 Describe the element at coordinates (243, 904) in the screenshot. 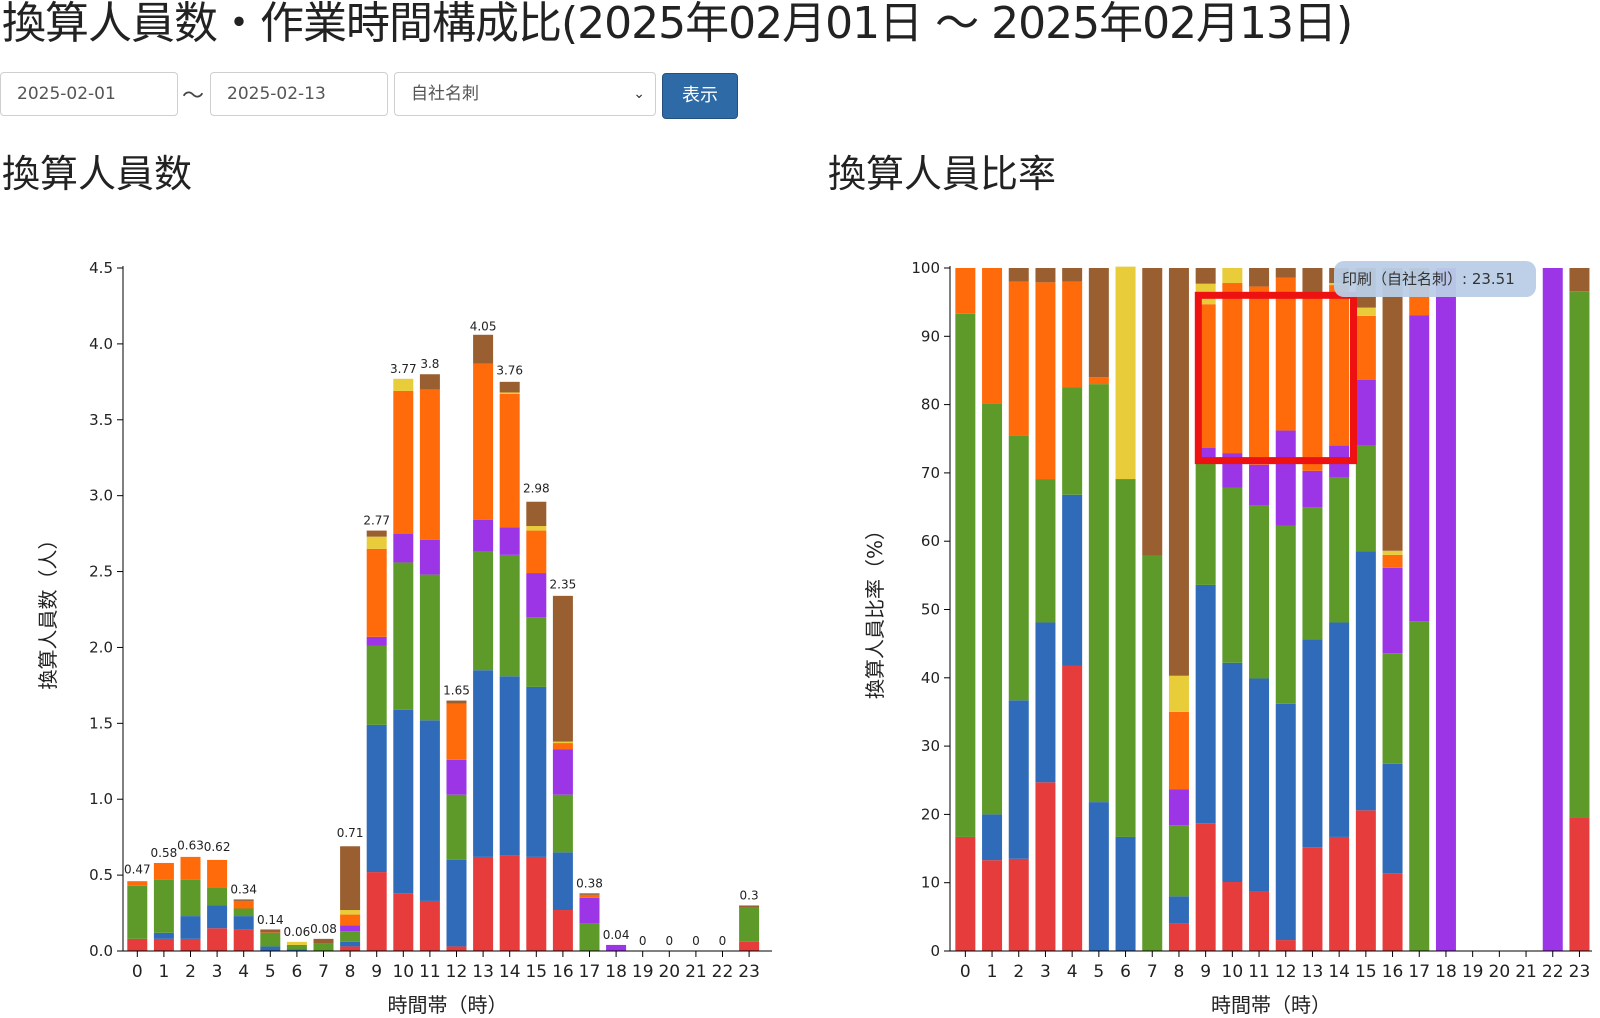

I see `bar-segment-4-orange` at that location.